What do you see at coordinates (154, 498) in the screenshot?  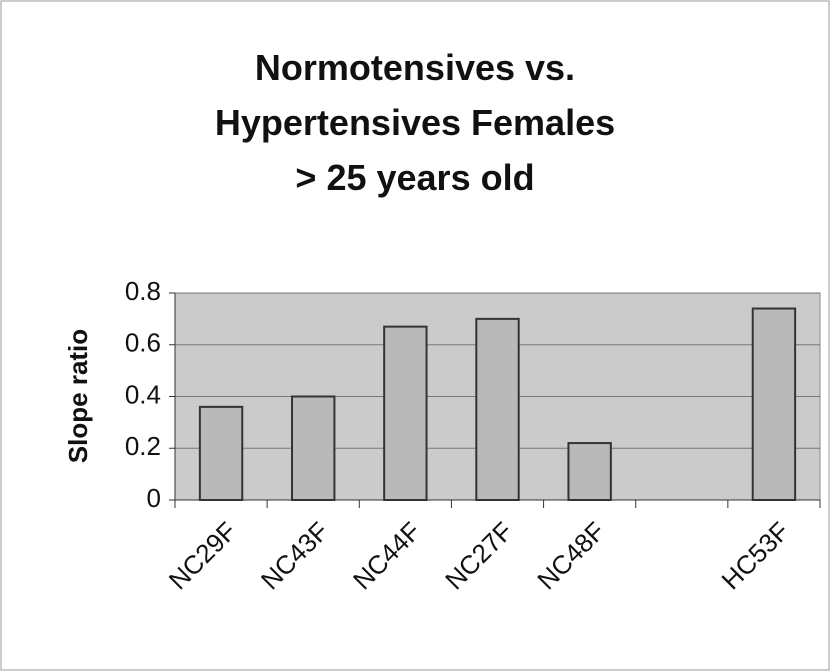 I see `y-tick-label: 0` at bounding box center [154, 498].